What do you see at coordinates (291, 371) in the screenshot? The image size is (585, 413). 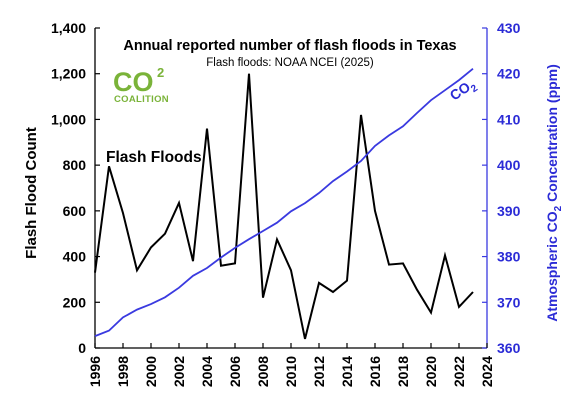 I see `x-tick-label: 2010` at bounding box center [291, 371].